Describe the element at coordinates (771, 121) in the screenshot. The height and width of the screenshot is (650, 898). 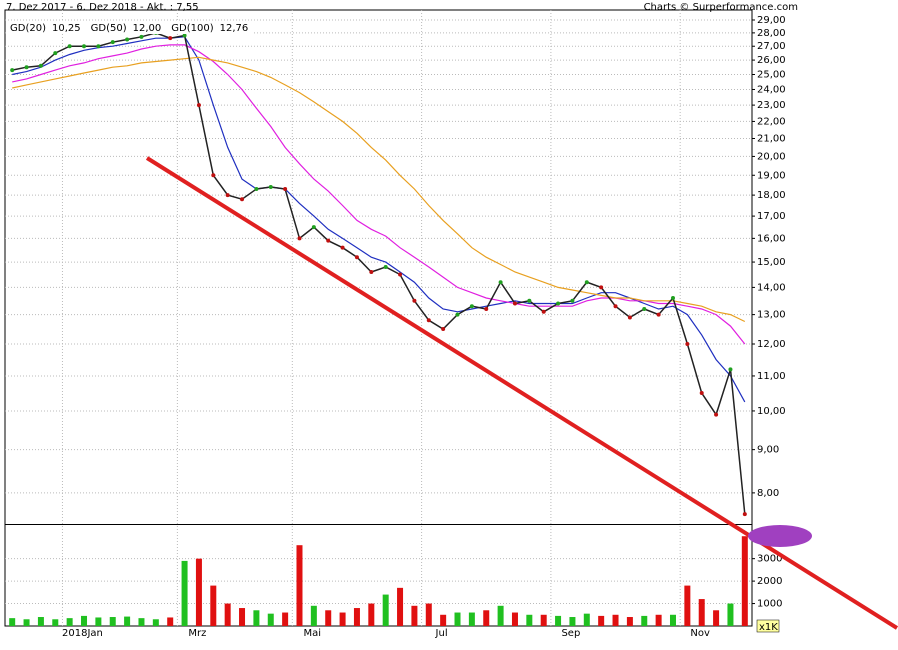
I see `y-tick-label: 22,00` at that location.